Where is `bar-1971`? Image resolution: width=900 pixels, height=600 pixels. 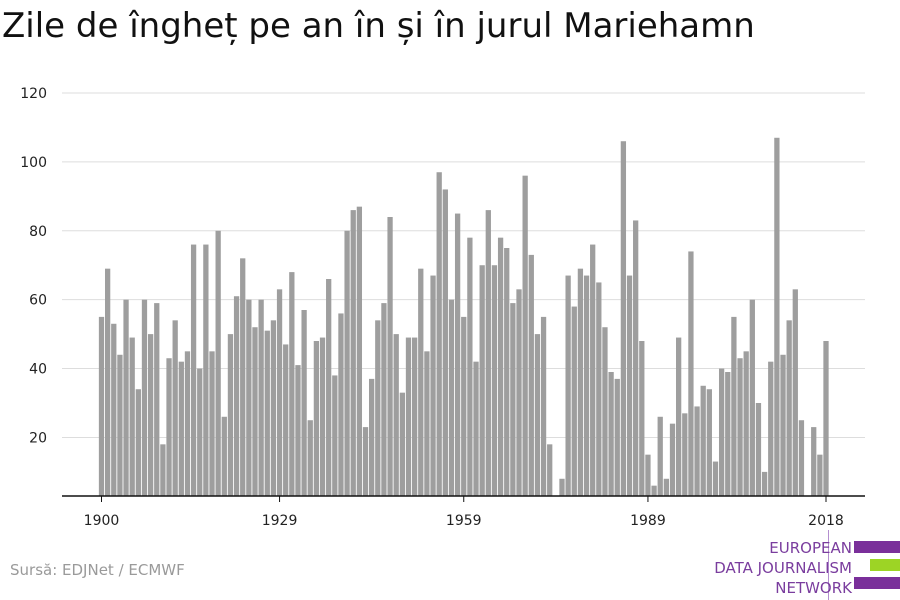 bar-1971 is located at coordinates (537, 415).